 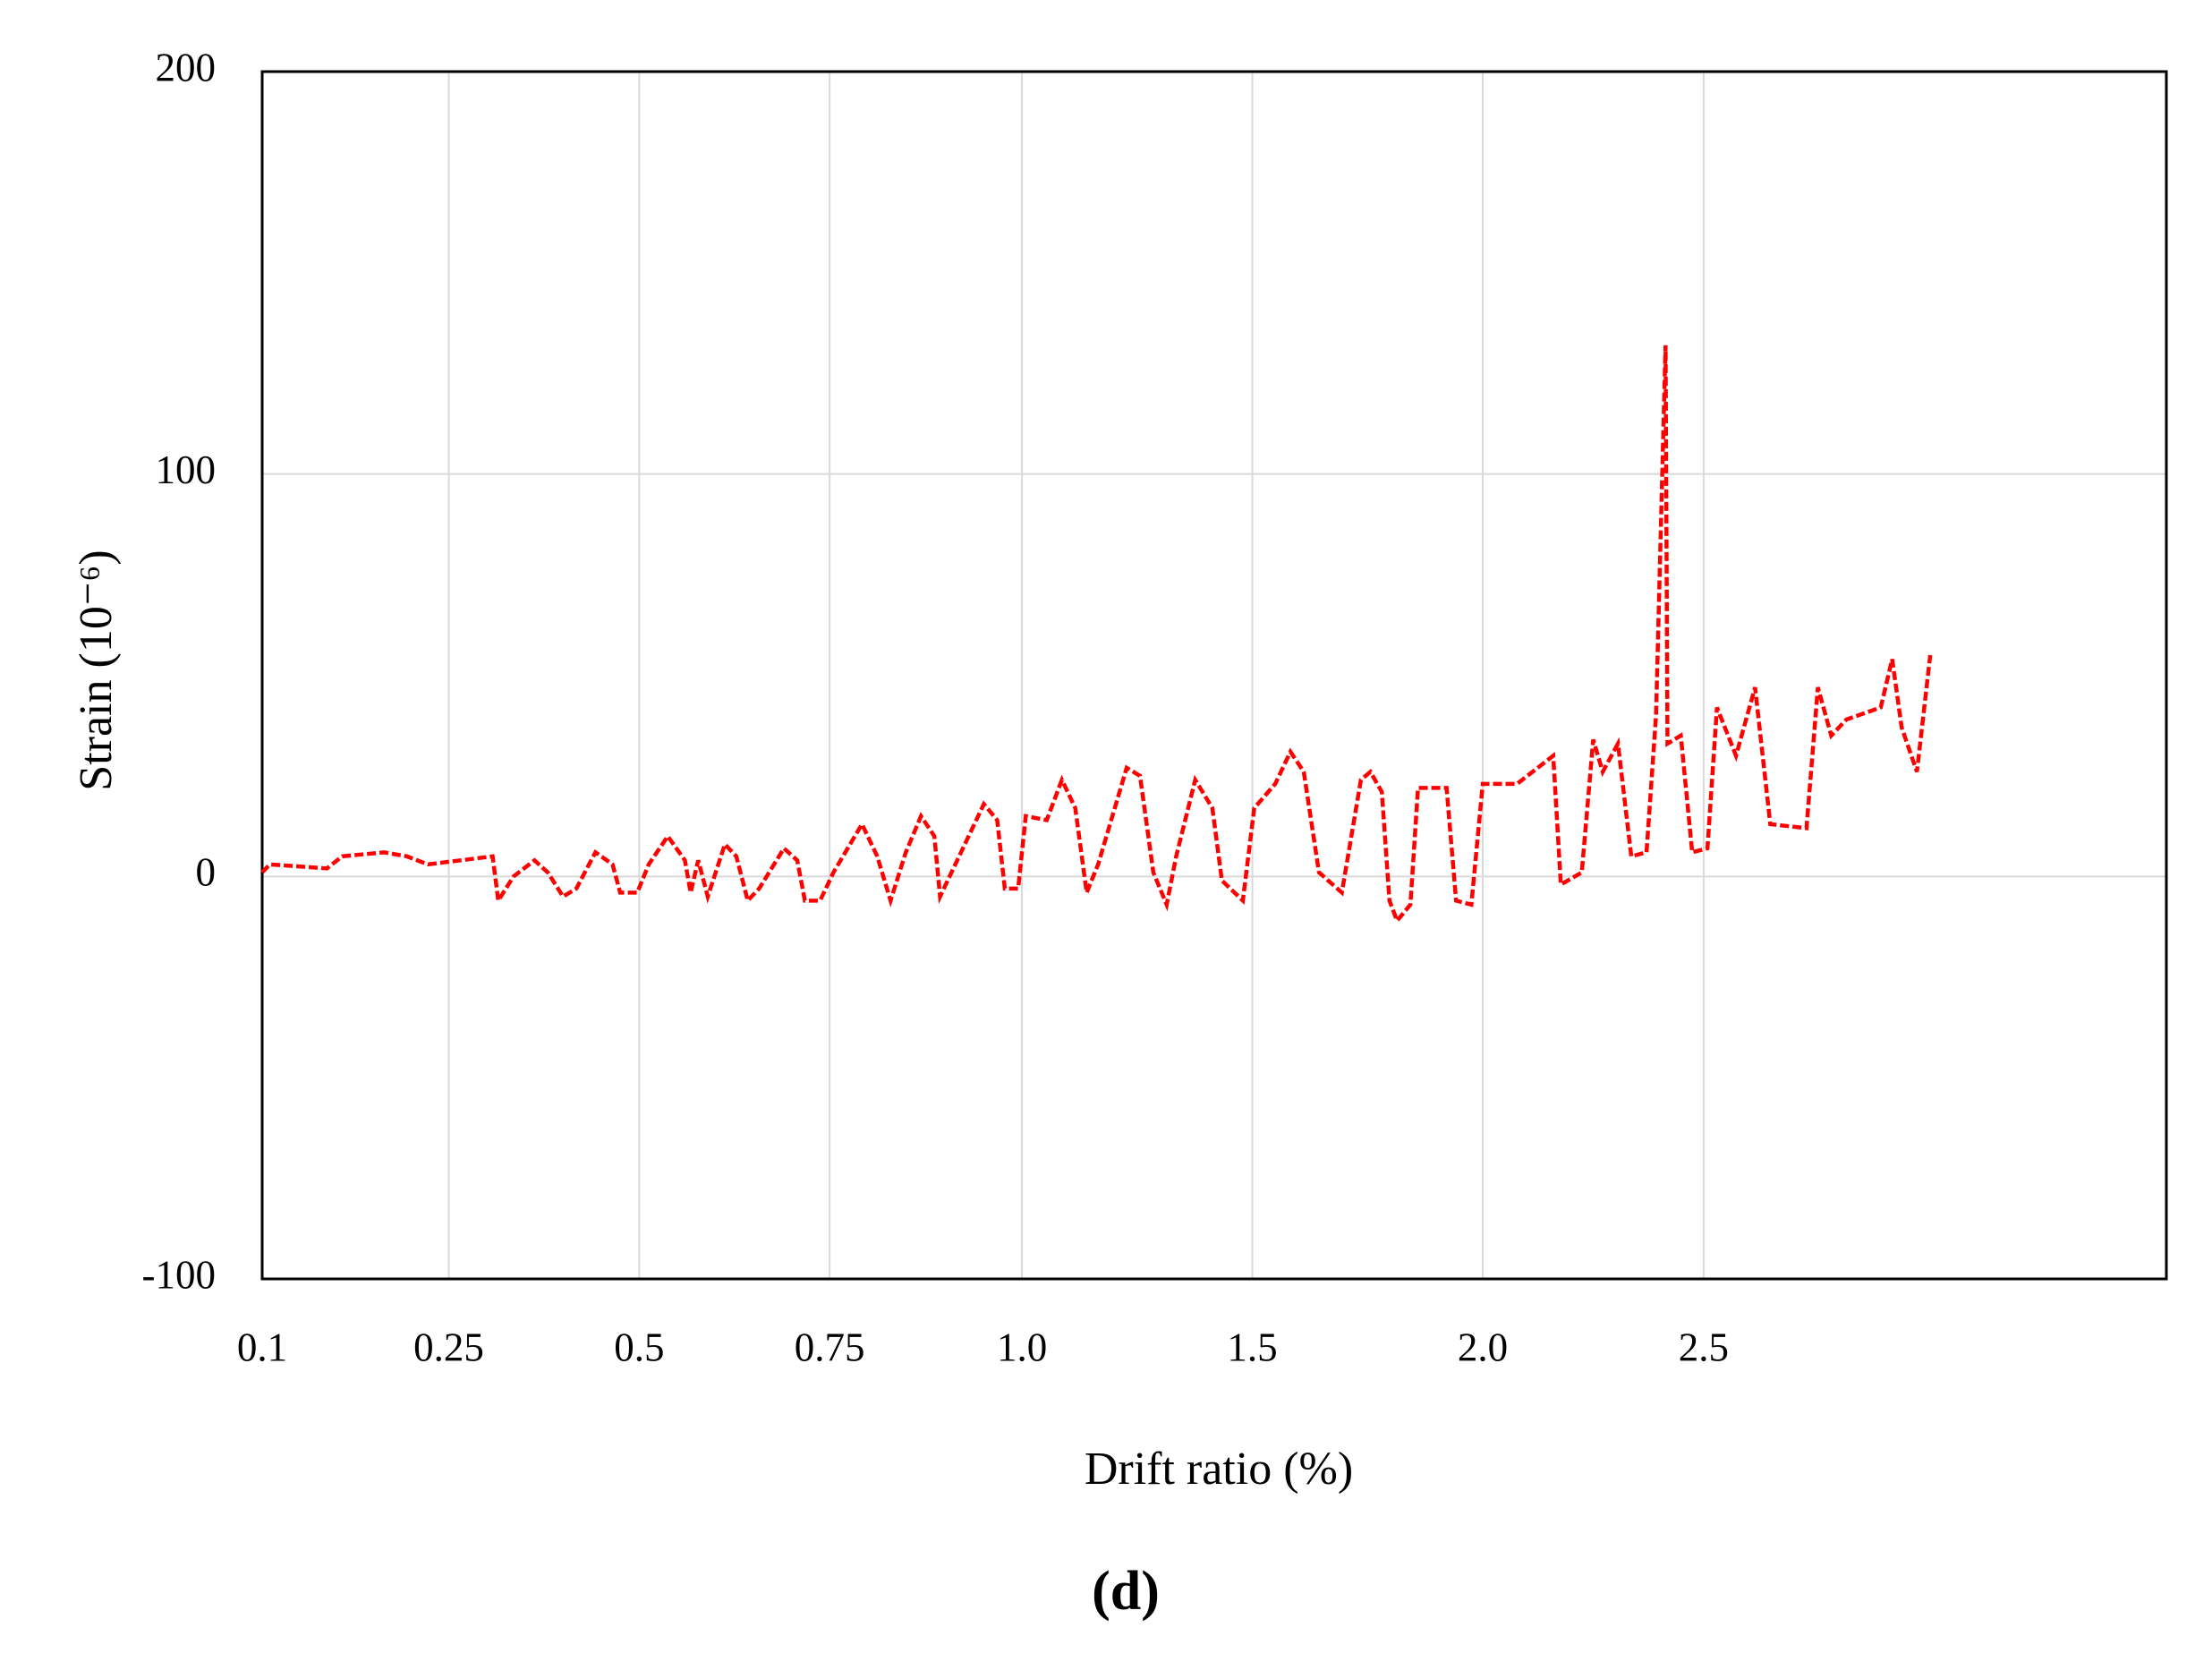 I want to click on x-tick-label: 0.5, so click(x=639, y=1347).